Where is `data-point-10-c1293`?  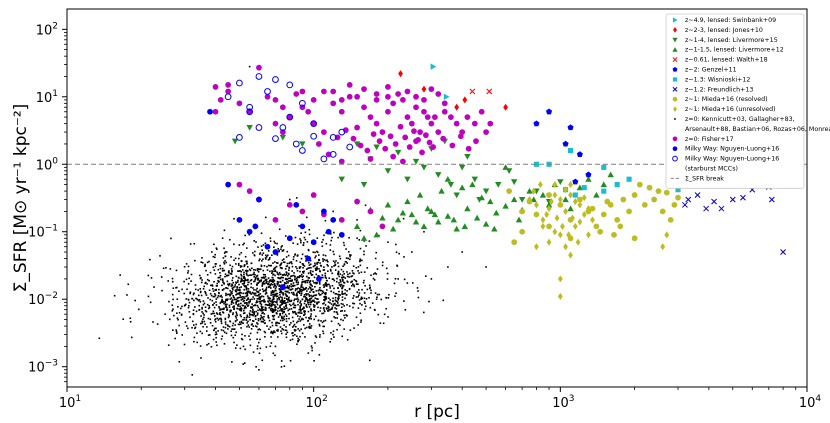
data-point-10-c1293 is located at coordinates (249, 315).